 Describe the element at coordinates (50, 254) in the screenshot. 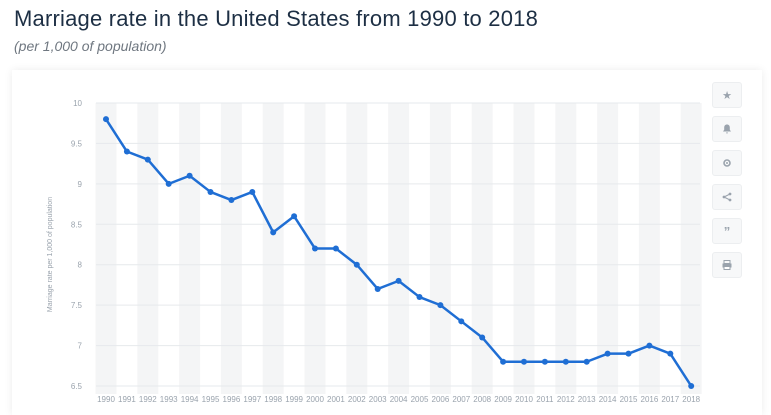

I see `y-axis-label: Marriage rate per 1,000 of population` at that location.